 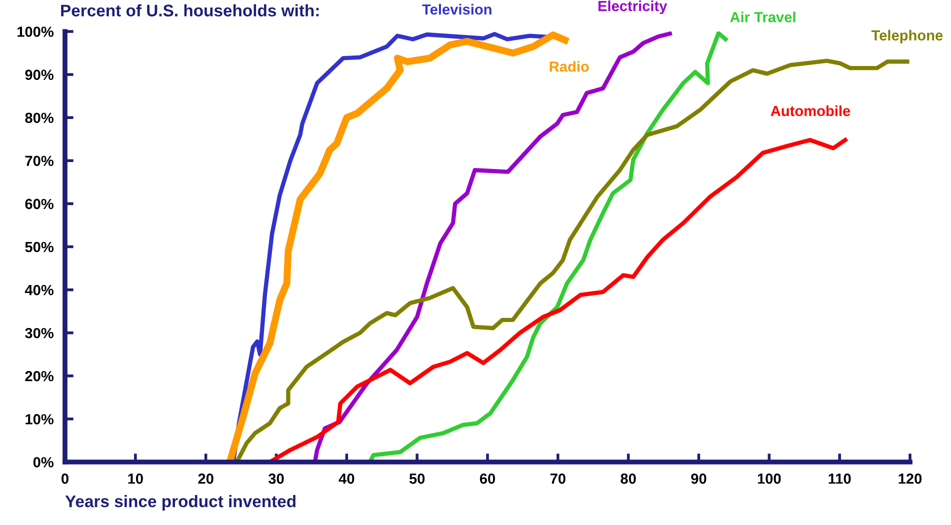 What do you see at coordinates (763, 17) in the screenshot?
I see `series-label: Air Travel` at bounding box center [763, 17].